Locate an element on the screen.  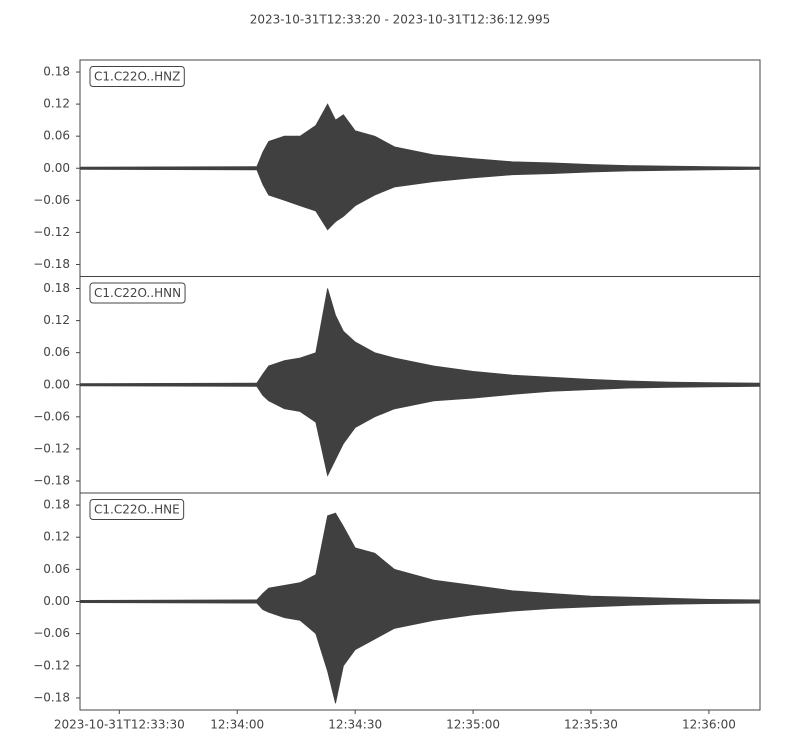
trace-label: C1.C22O..HNN is located at coordinates (137, 293).